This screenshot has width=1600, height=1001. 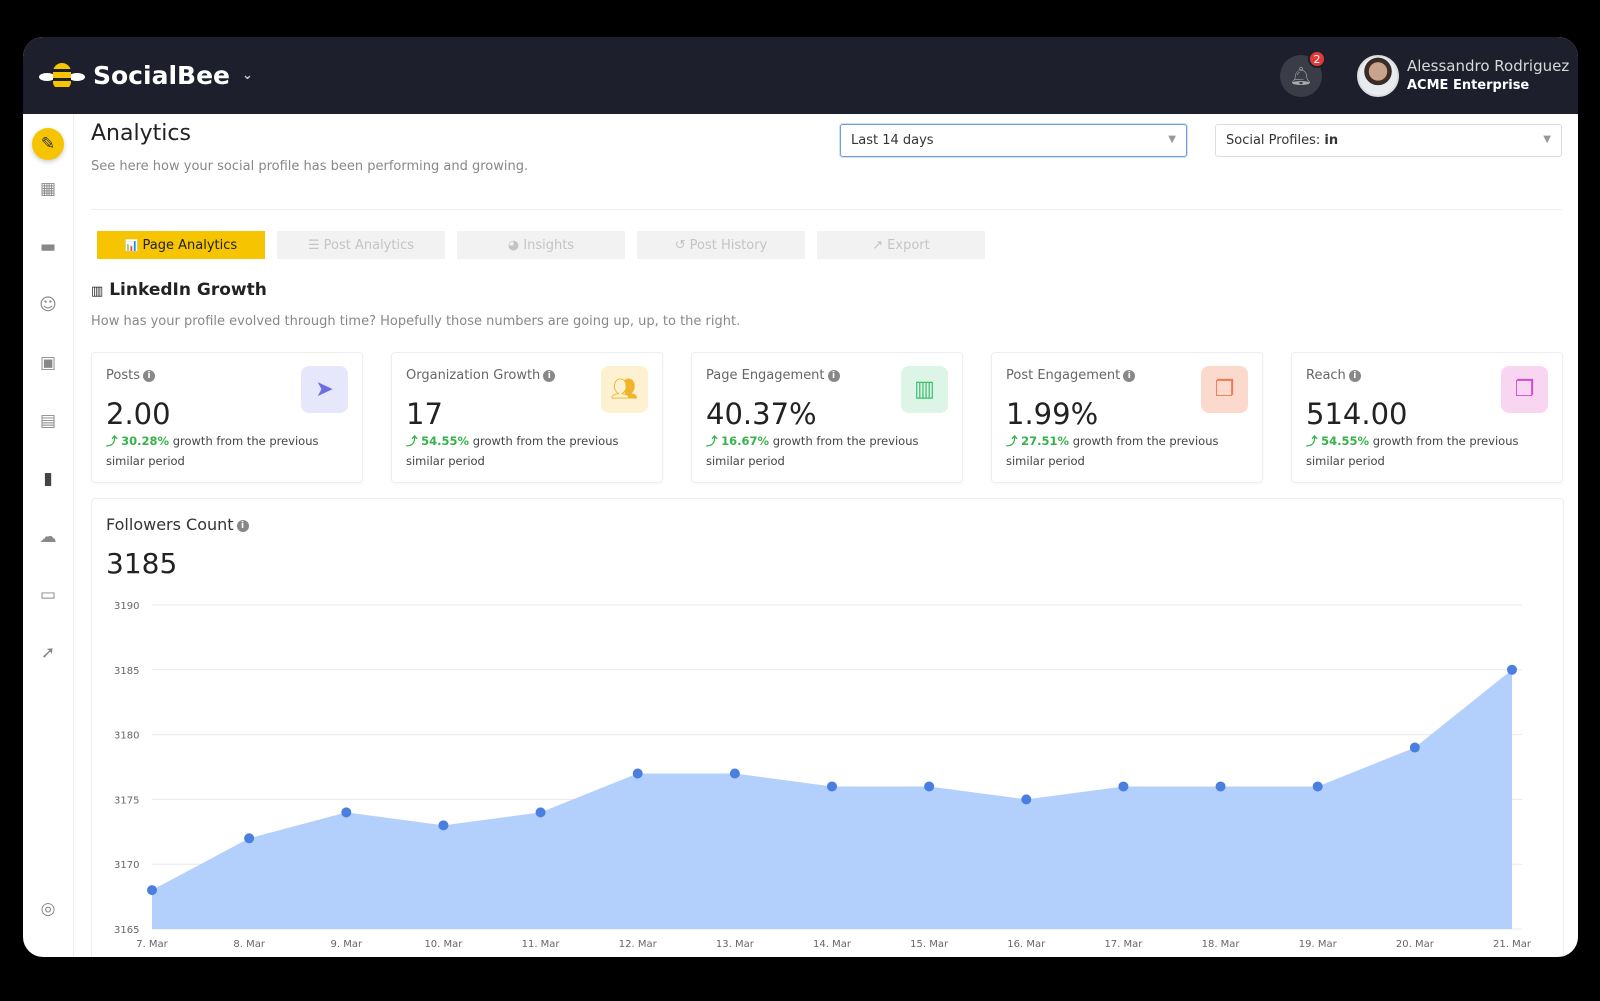 I want to click on metric-label: Reach i, so click(x=1333, y=375).